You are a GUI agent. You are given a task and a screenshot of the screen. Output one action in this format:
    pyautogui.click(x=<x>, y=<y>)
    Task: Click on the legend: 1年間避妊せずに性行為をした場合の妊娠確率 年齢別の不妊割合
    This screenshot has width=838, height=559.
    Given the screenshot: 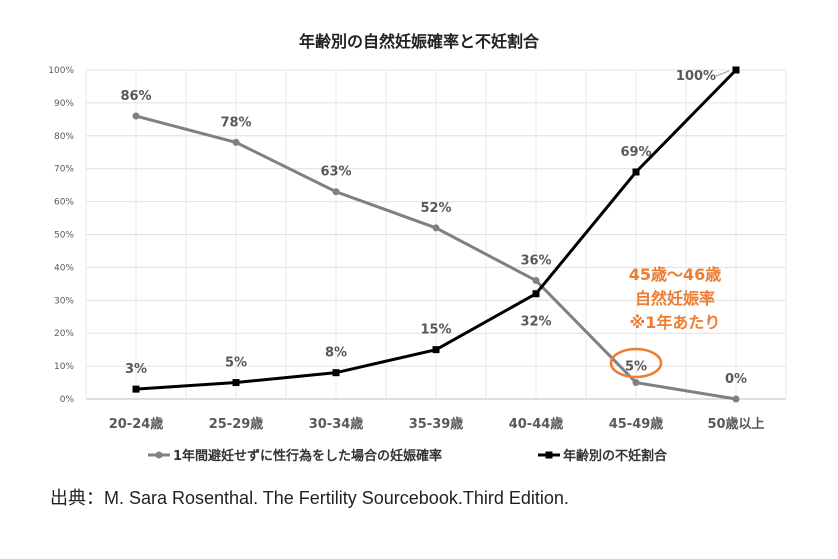 What is the action you would take?
    pyautogui.click(x=408, y=456)
    